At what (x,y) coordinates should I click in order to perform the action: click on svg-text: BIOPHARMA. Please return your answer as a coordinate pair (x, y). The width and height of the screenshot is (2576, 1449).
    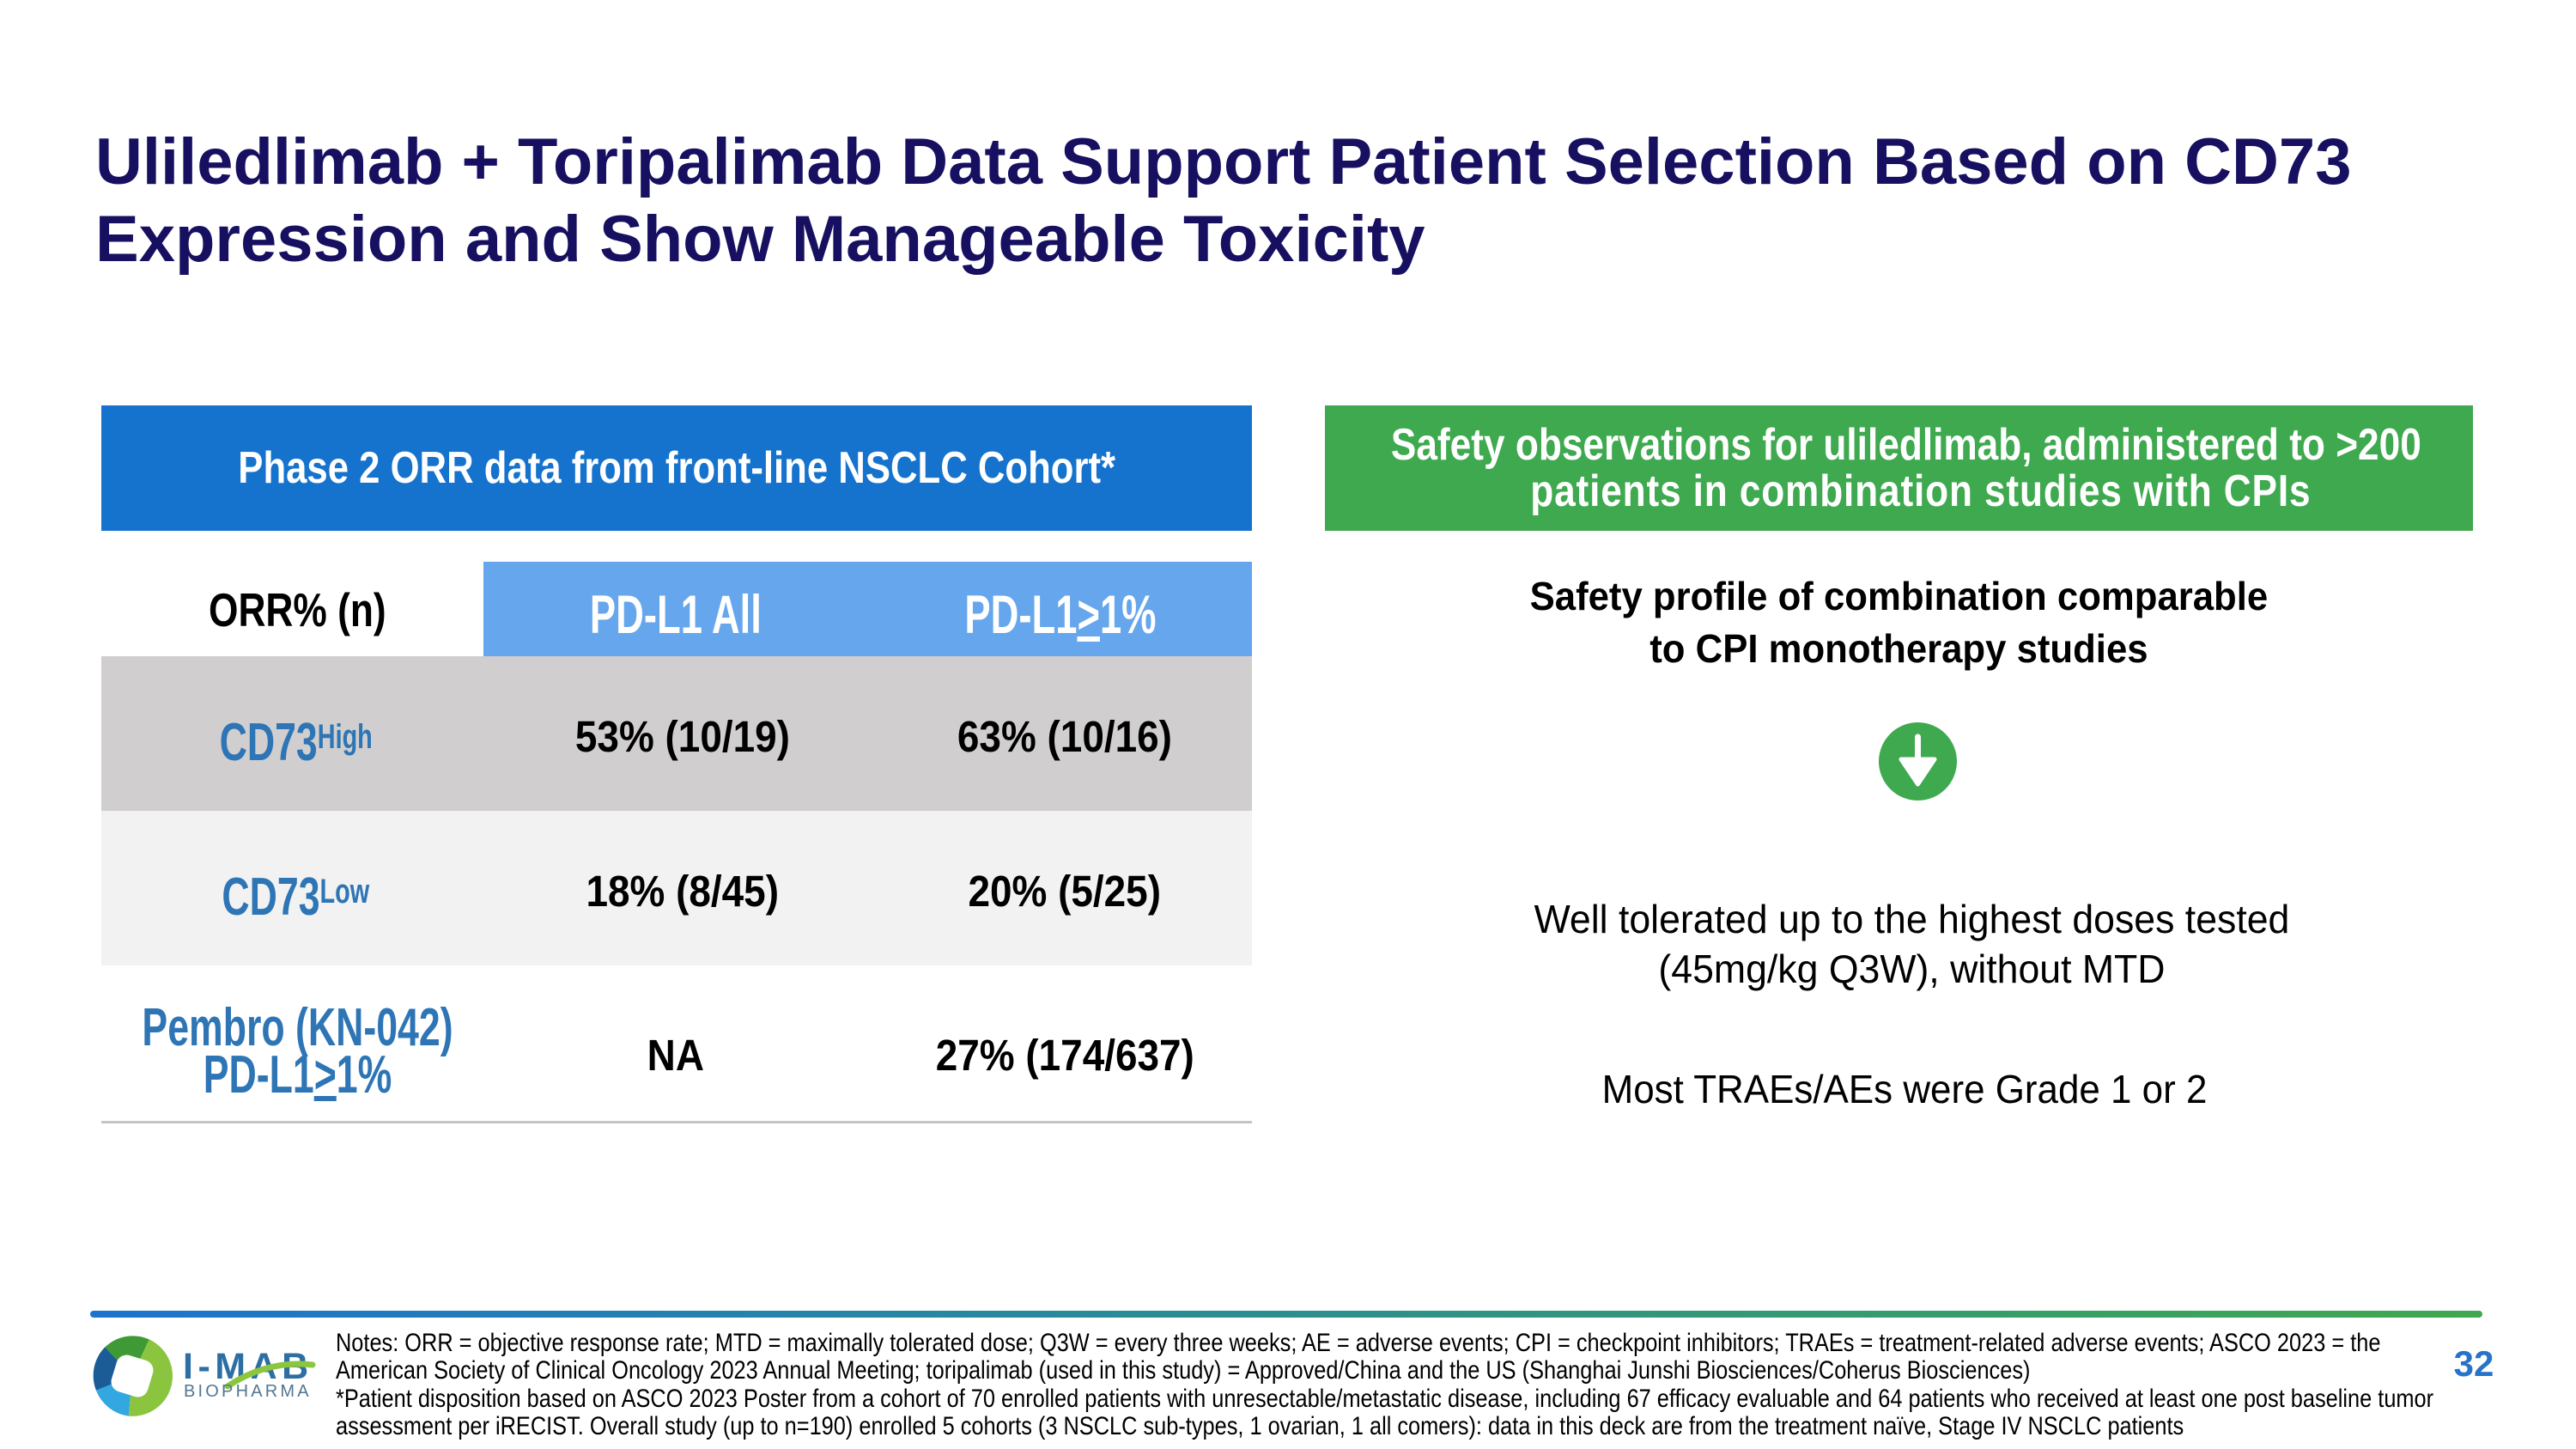
    Looking at the image, I should click on (248, 1391).